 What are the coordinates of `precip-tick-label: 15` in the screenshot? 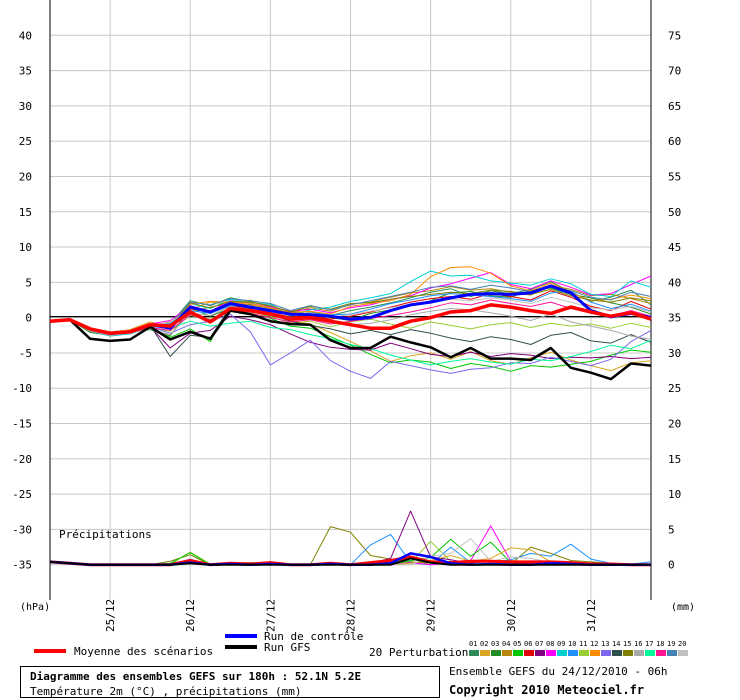 It's located at (674, 459).